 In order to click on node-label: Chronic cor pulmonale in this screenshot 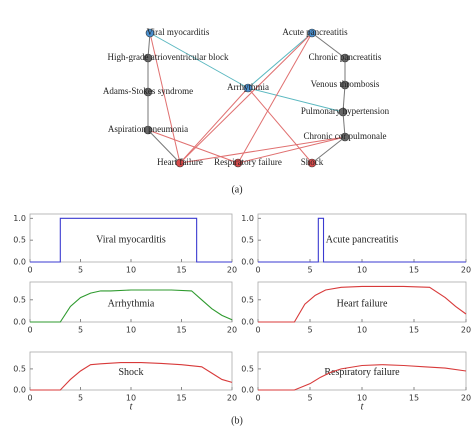, I will do `click(345, 136)`.